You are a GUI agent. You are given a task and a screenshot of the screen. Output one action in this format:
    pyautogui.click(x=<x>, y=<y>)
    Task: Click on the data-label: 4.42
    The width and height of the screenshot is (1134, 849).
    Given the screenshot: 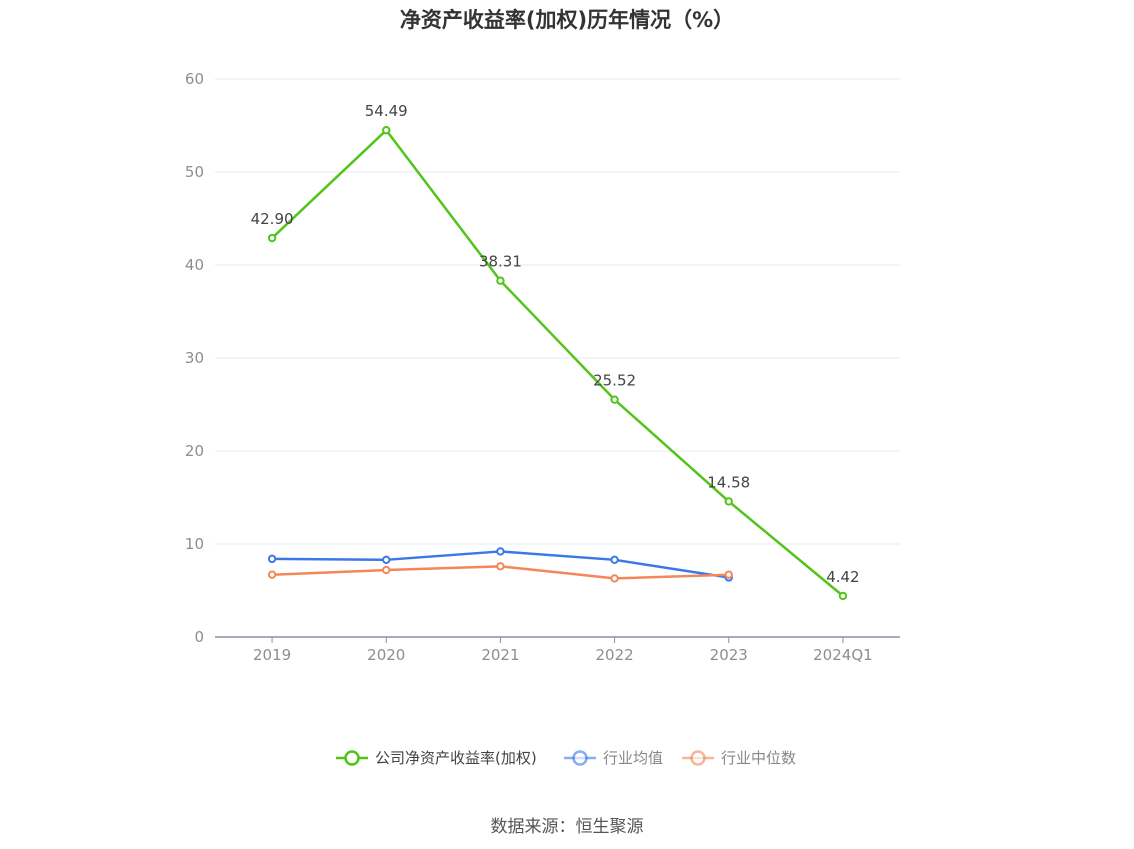 What is the action you would take?
    pyautogui.click(x=842, y=577)
    